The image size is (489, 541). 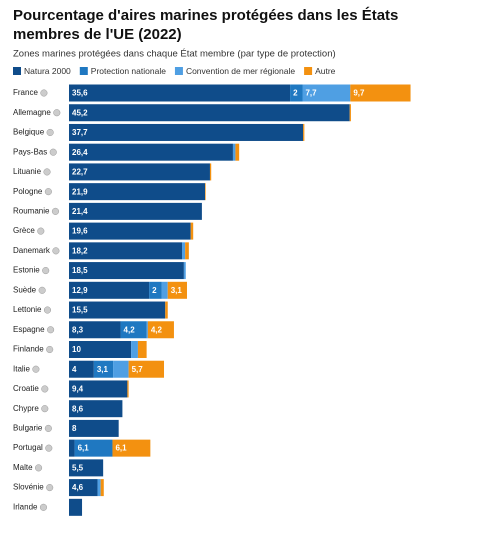 I want to click on value-label: 3,1, so click(x=103, y=369).